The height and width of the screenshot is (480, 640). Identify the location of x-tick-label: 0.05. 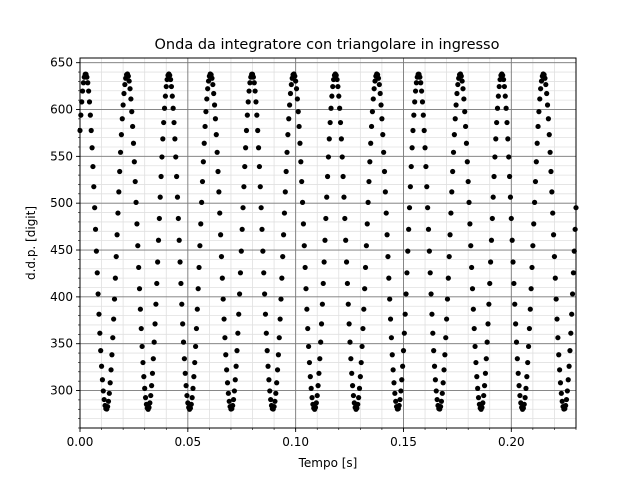
(187, 442).